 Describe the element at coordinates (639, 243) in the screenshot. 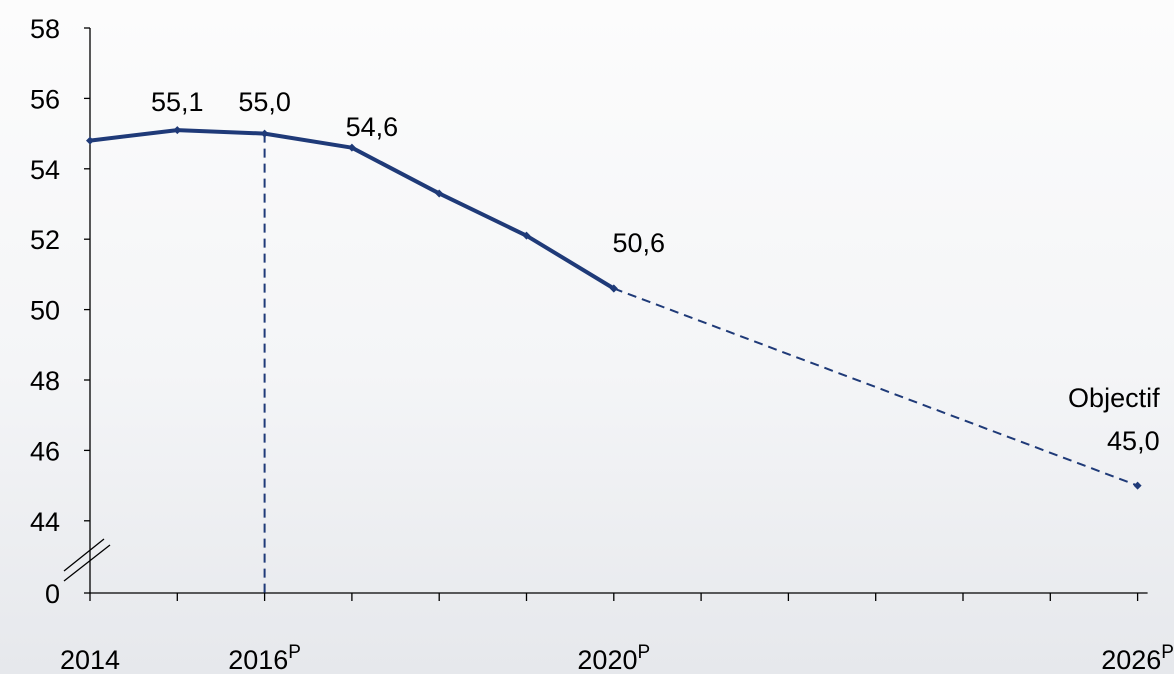

I see `data-label: 50,6` at that location.